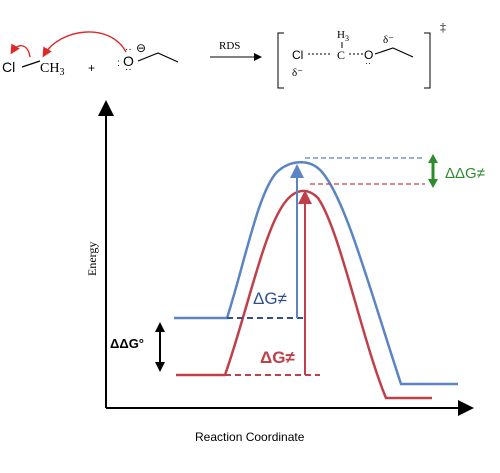  Describe the element at coordinates (160, 327) in the screenshot. I see `ddg-zero-arrowhead-up` at that location.